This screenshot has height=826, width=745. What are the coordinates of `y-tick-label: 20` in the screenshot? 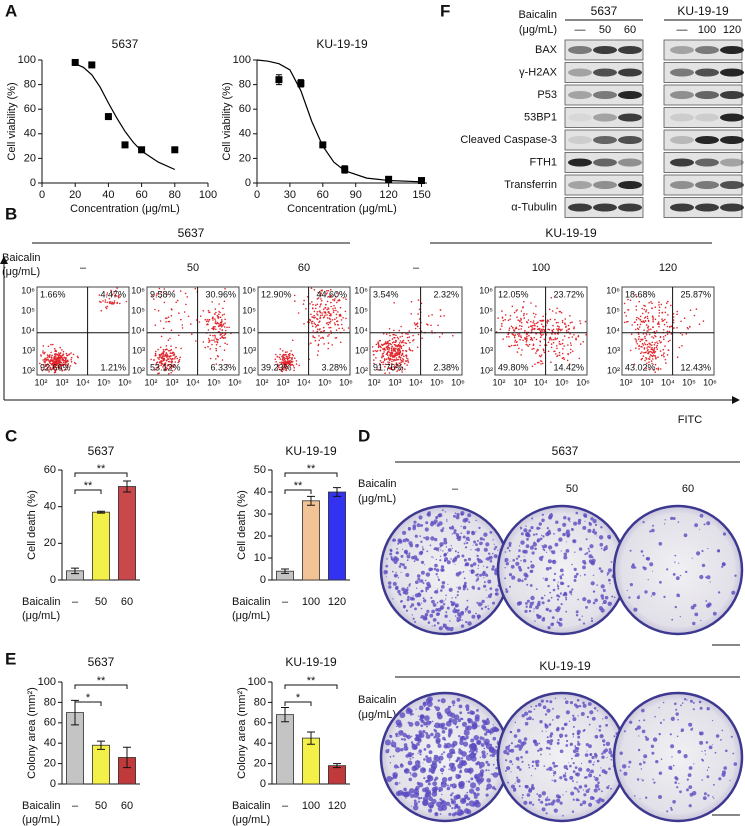 It's located at (30, 158).